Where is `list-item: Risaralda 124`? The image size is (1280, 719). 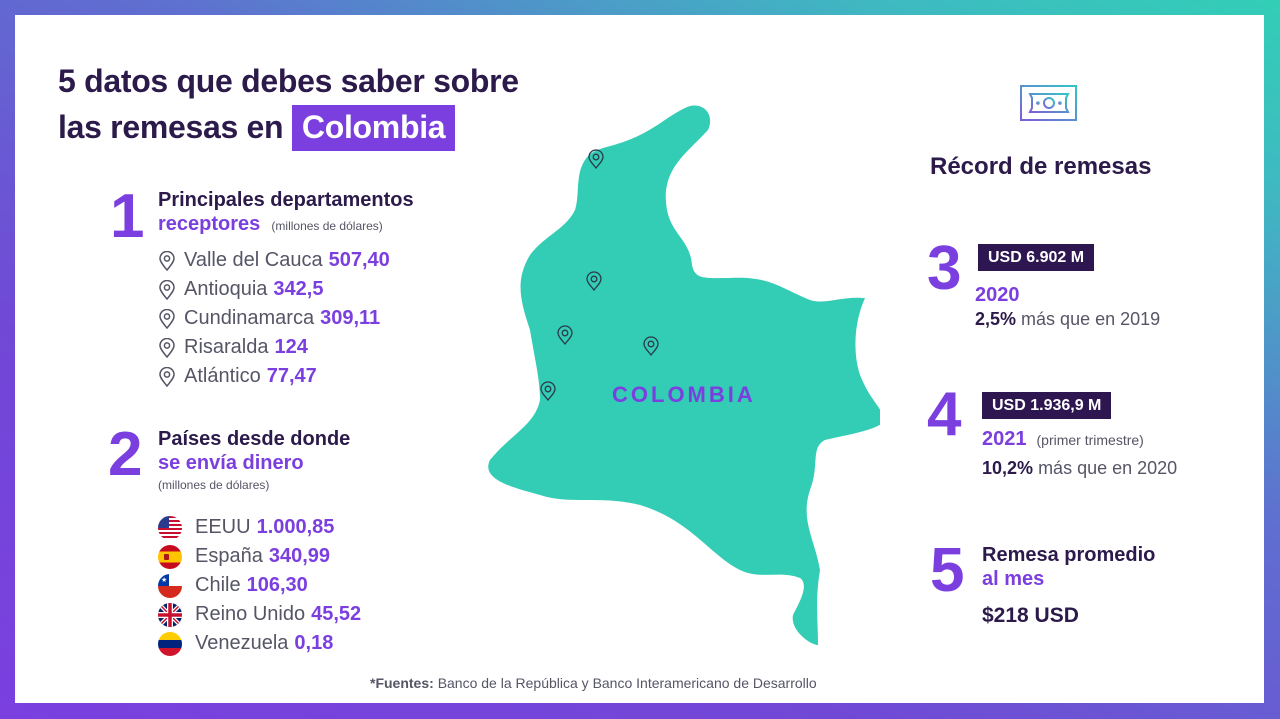
list-item: Risaralda 124 is located at coordinates (274, 347).